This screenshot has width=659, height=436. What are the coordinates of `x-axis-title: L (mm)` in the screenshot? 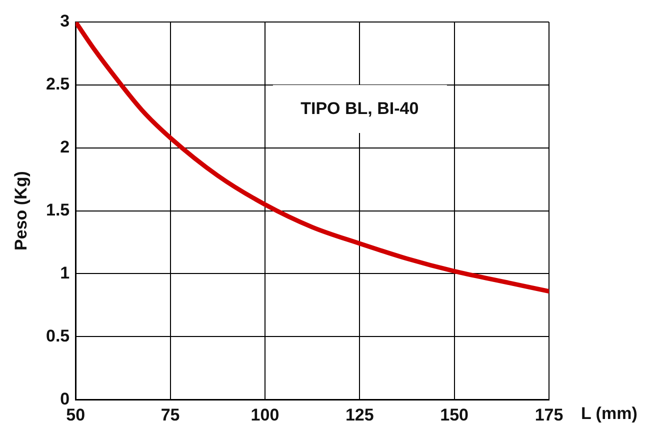 It's located at (609, 413).